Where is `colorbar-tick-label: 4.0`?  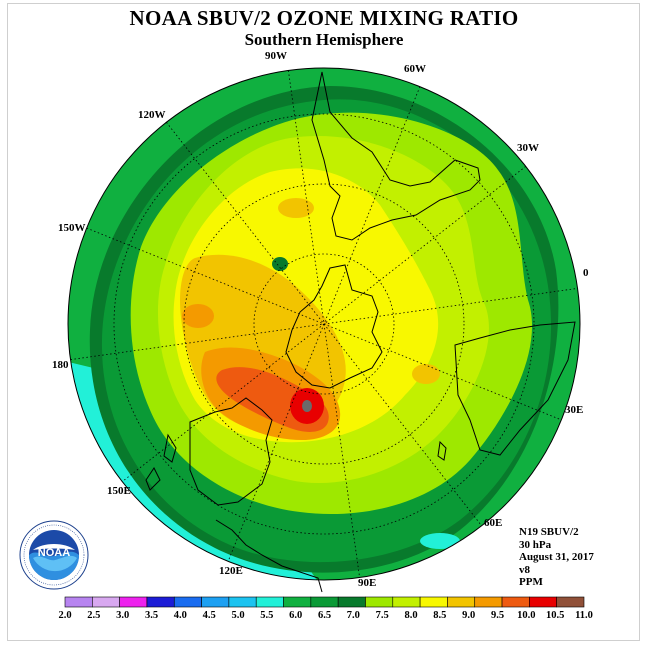
colorbar-tick-label: 4.0 is located at coordinates (180, 615).